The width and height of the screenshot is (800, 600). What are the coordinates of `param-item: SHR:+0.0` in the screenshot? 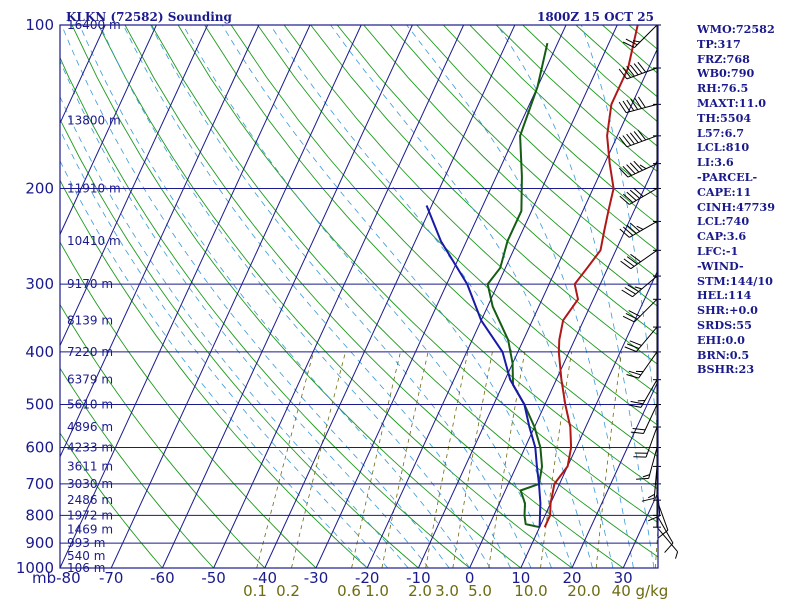 It's located at (727, 310).